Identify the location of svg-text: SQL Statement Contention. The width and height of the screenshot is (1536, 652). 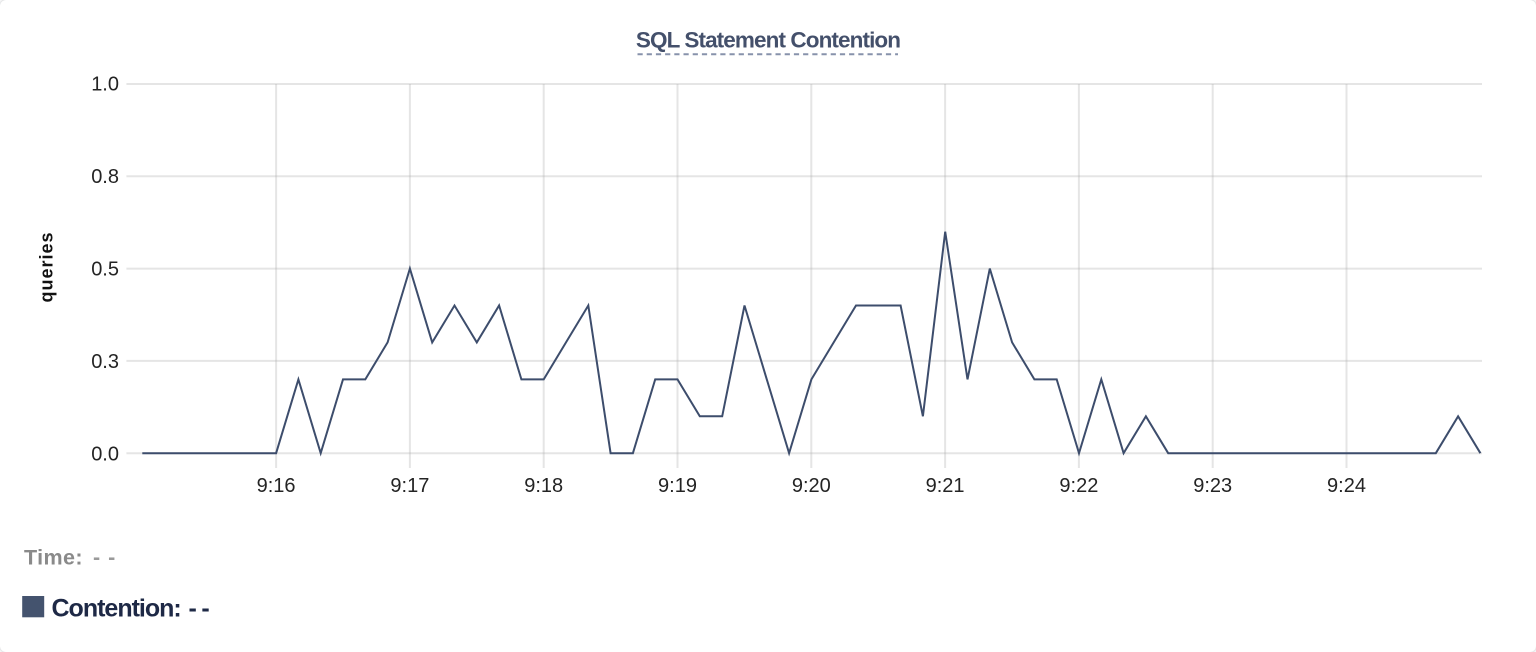
(768, 39).